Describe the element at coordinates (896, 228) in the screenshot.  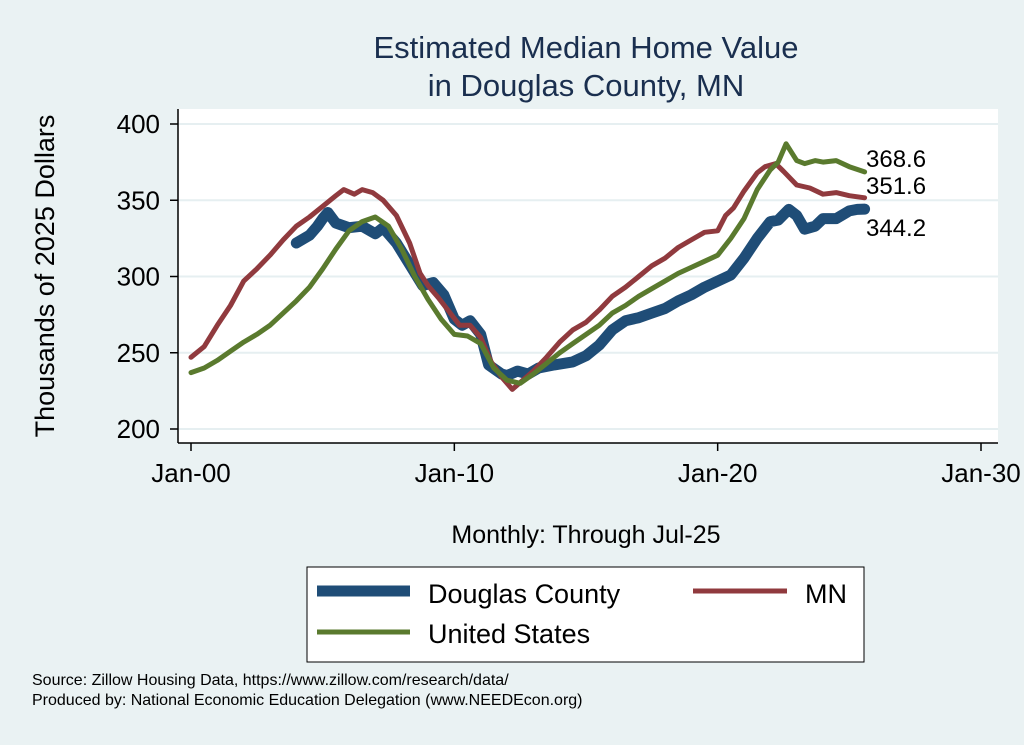
I see `end-label-douglas-county: 344.2` at that location.